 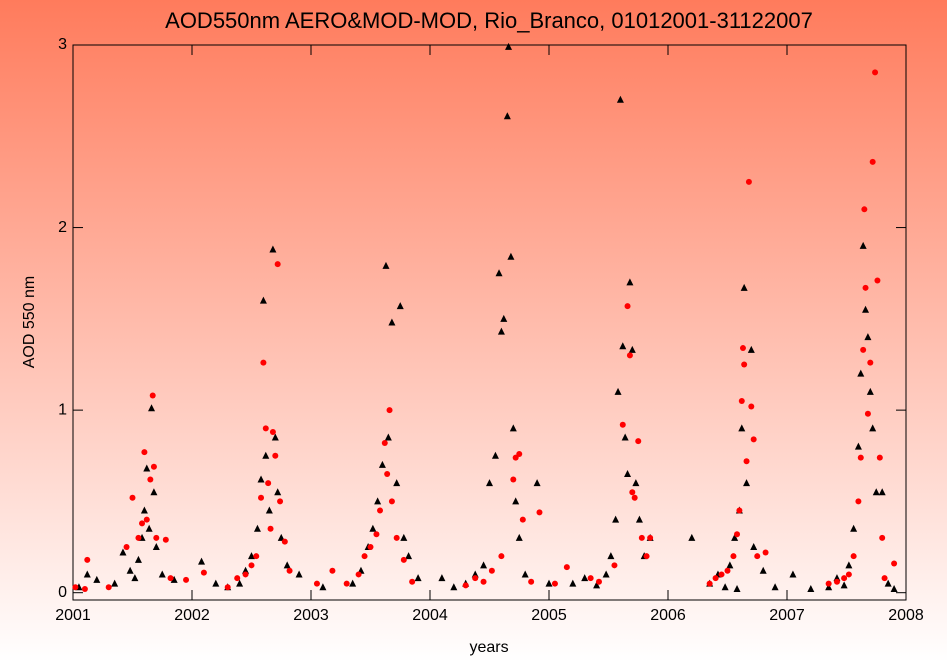 I want to click on x-tick-label: 2003, so click(x=311, y=615).